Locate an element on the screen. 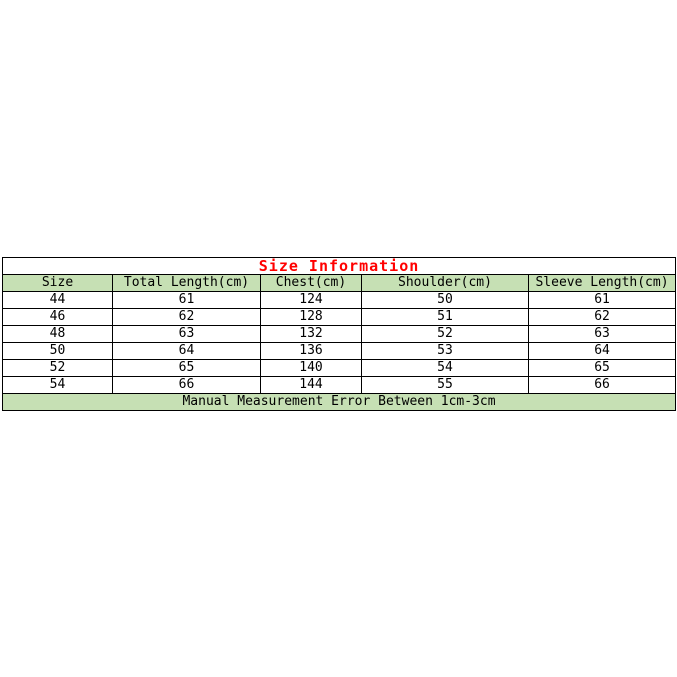 The height and width of the screenshot is (677, 677). column-header-size: Size is located at coordinates (57, 283).